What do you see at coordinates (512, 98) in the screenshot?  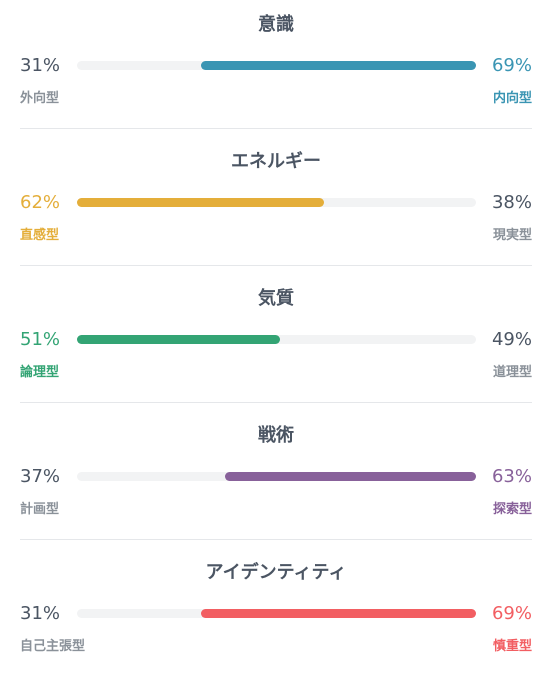 I see `right-pole-label: 内向型` at bounding box center [512, 98].